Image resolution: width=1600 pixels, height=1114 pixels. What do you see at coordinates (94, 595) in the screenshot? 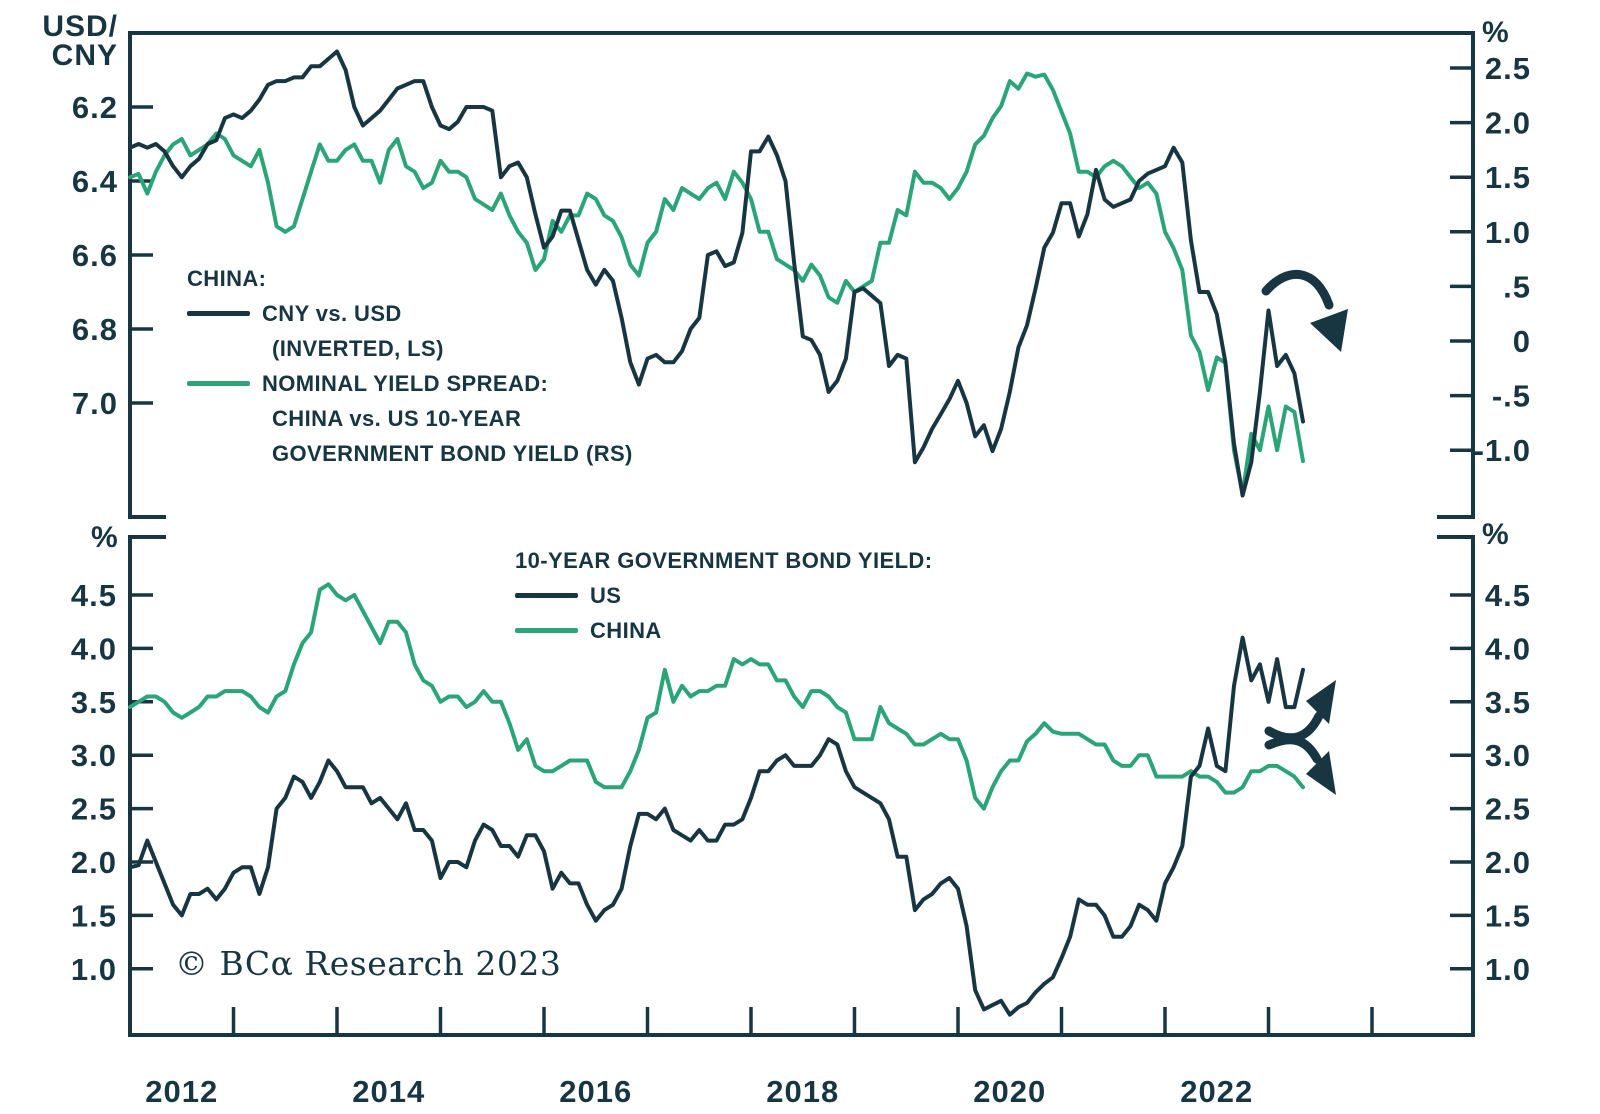
I see `bottom-left-tick-label: 4.5` at bounding box center [94, 595].